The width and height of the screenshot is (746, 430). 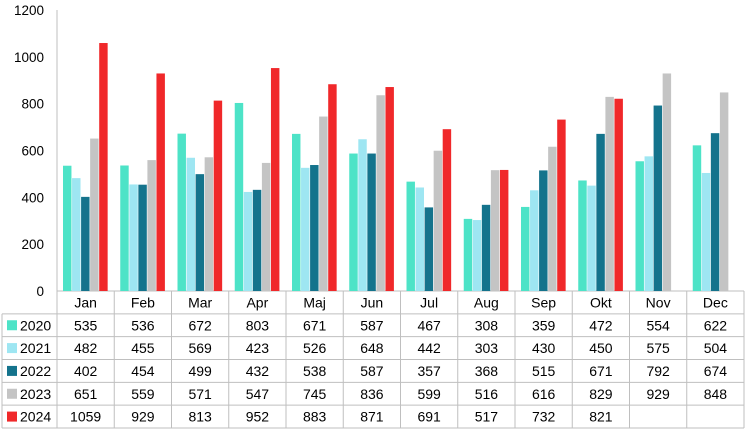 What do you see at coordinates (32, 244) in the screenshot?
I see `y-tick-label: 200` at bounding box center [32, 244].